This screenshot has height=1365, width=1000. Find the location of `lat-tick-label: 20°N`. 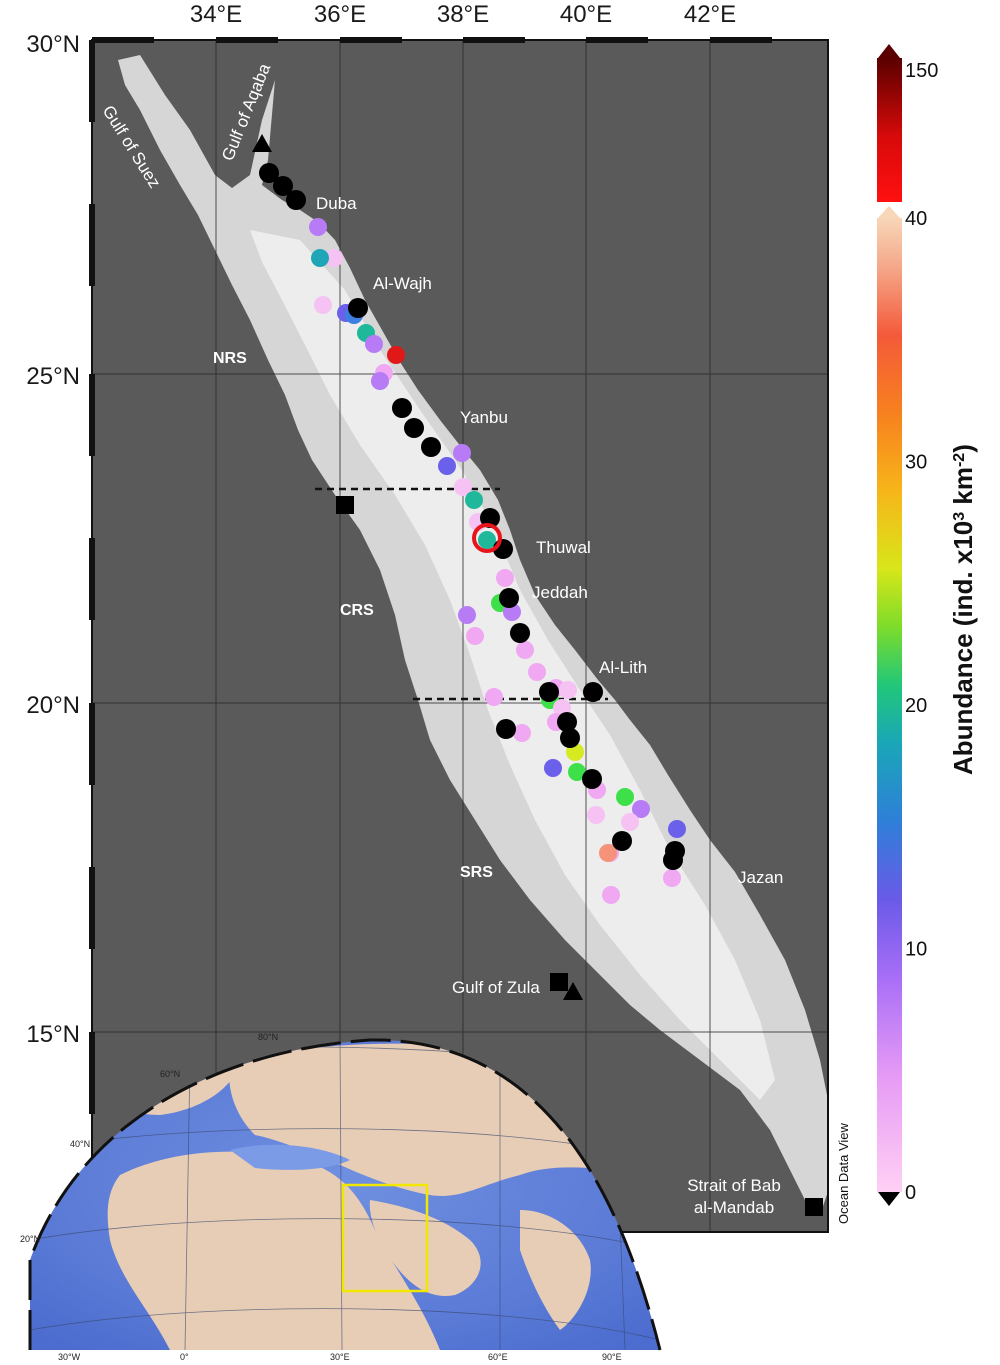

lat-tick-label: 20°N is located at coordinates (53, 705).